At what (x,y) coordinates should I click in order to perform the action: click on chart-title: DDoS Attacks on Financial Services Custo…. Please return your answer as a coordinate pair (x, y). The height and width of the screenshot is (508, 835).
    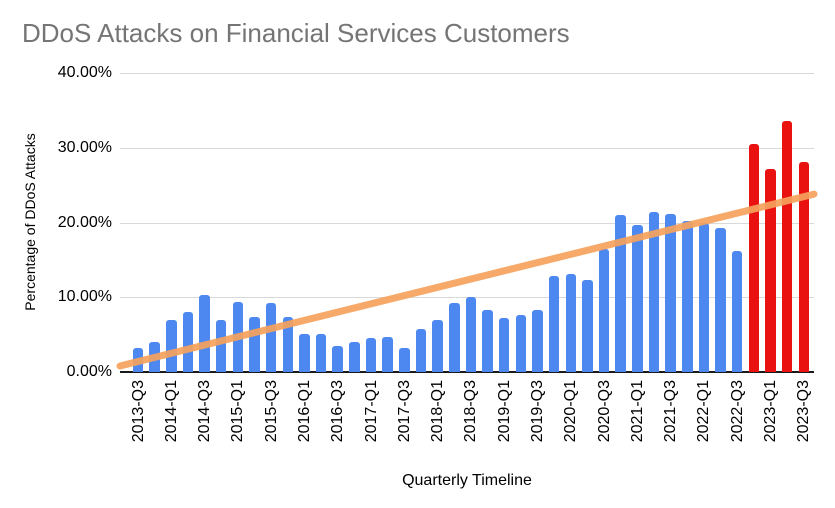
    Looking at the image, I should click on (296, 33).